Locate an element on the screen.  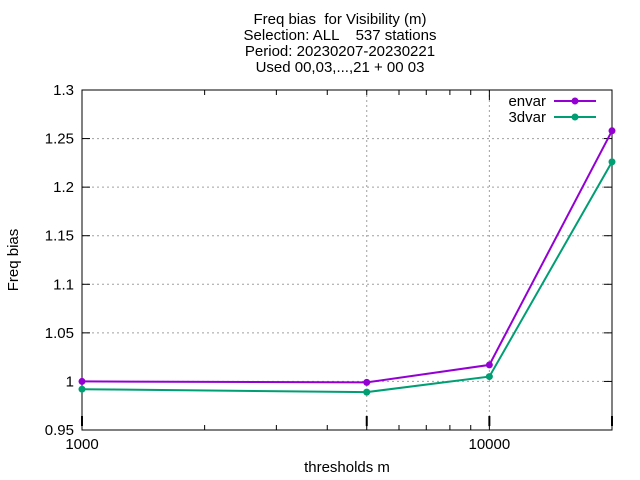
y-tick-label: 1.15 is located at coordinates (59, 236).